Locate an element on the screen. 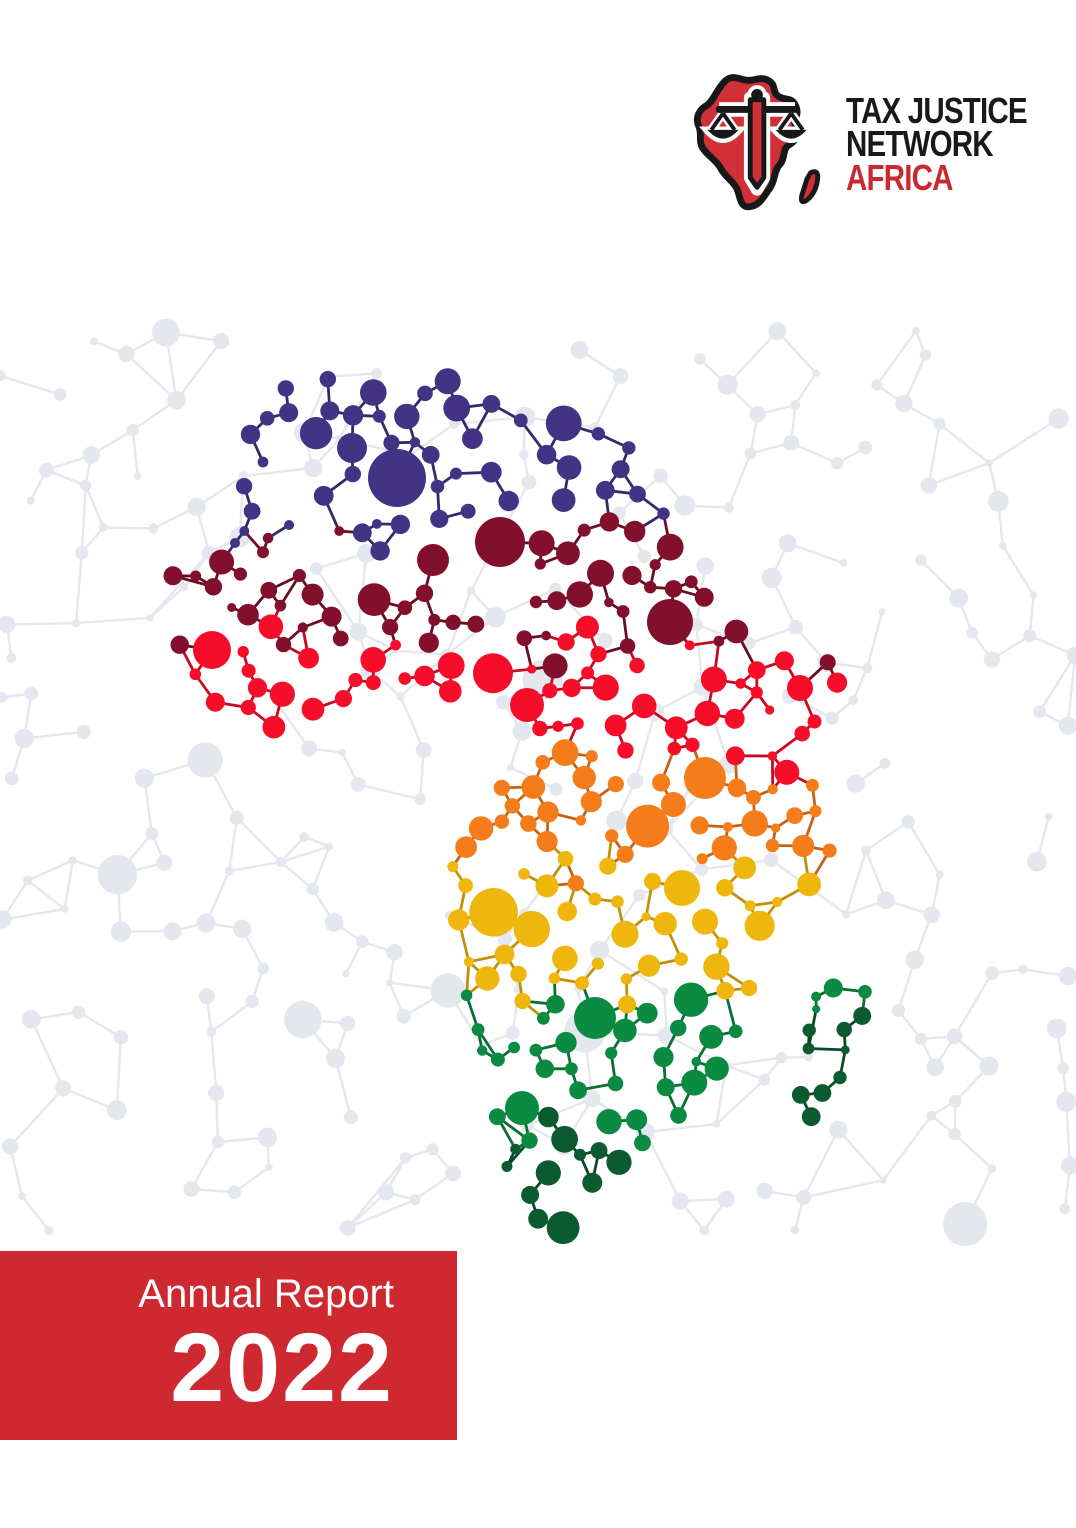 This screenshot has width=1076, height=1528. banner-title: Annual Report is located at coordinates (266, 1294).